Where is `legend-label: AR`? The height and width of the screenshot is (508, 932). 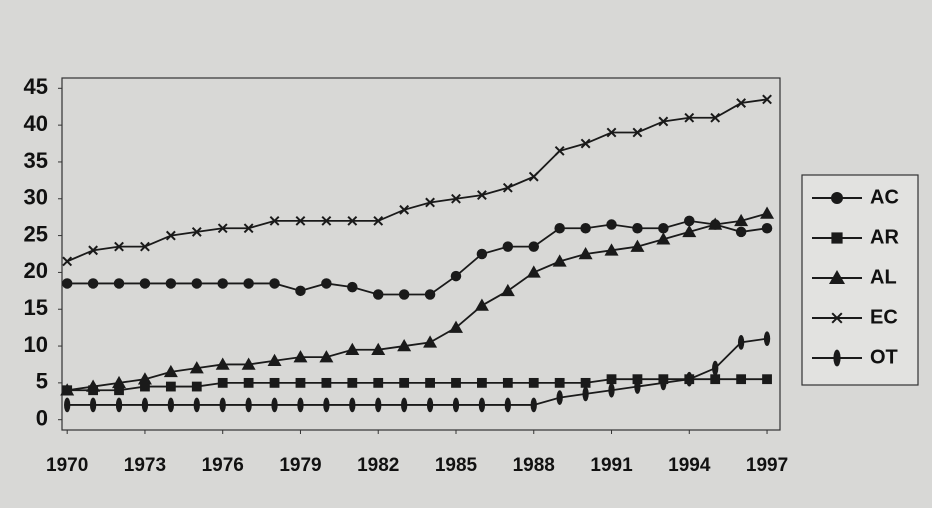 legend-label: AR is located at coordinates (884, 237).